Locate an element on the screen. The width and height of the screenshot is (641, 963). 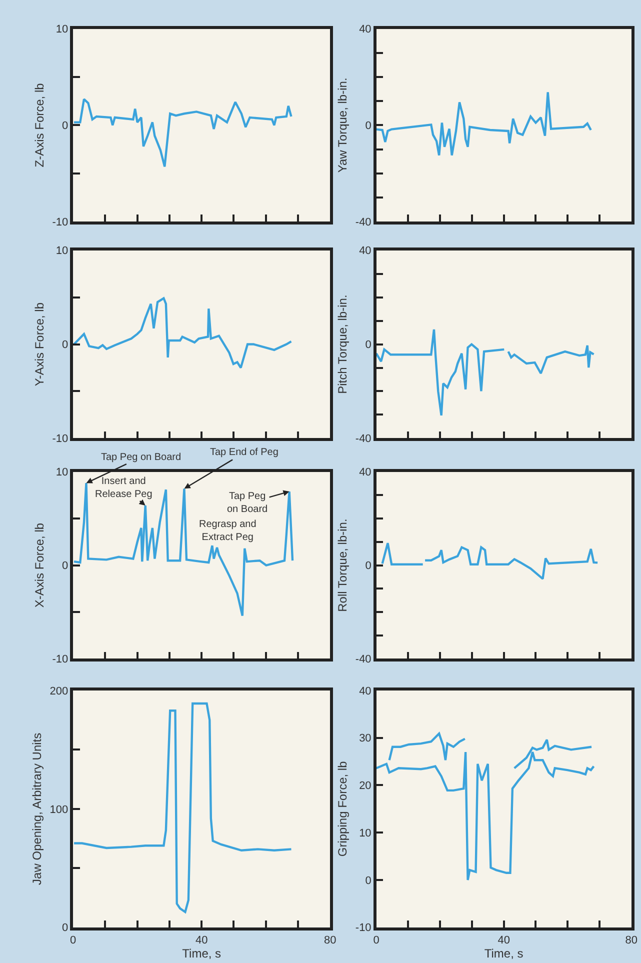
y-tick-label: 100 is located at coordinates (59, 810).